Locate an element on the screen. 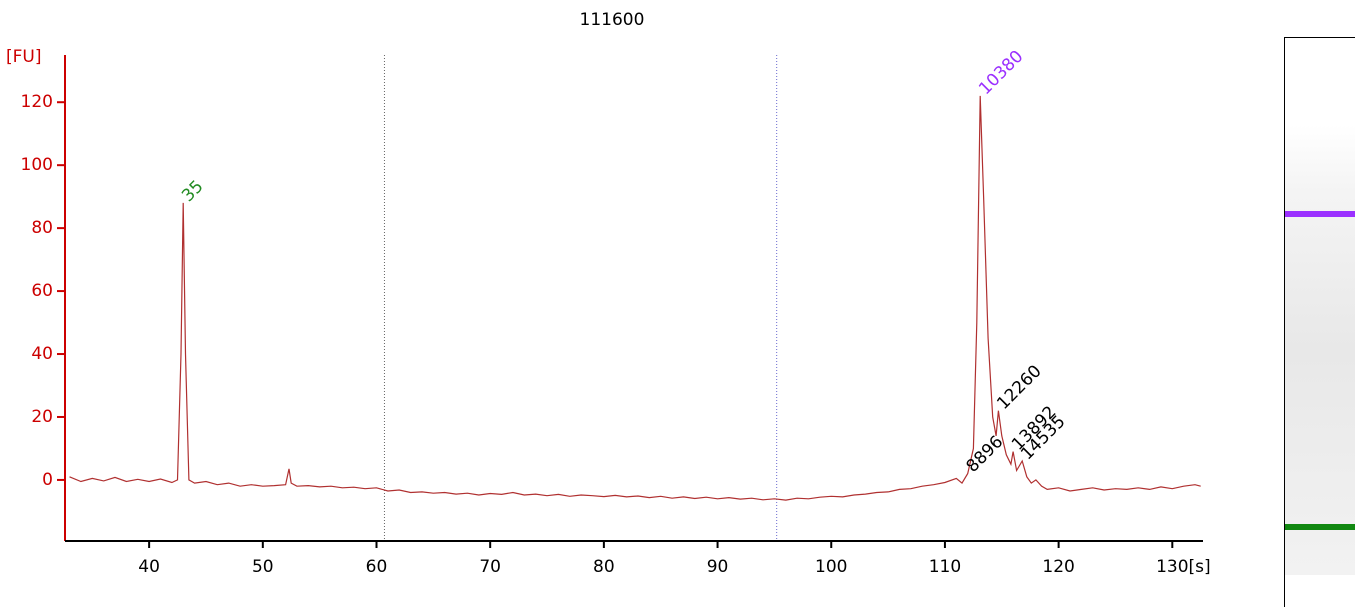 Image resolution: width=1355 pixels, height=607 pixels. x-tick-label: 90 is located at coordinates (718, 567).